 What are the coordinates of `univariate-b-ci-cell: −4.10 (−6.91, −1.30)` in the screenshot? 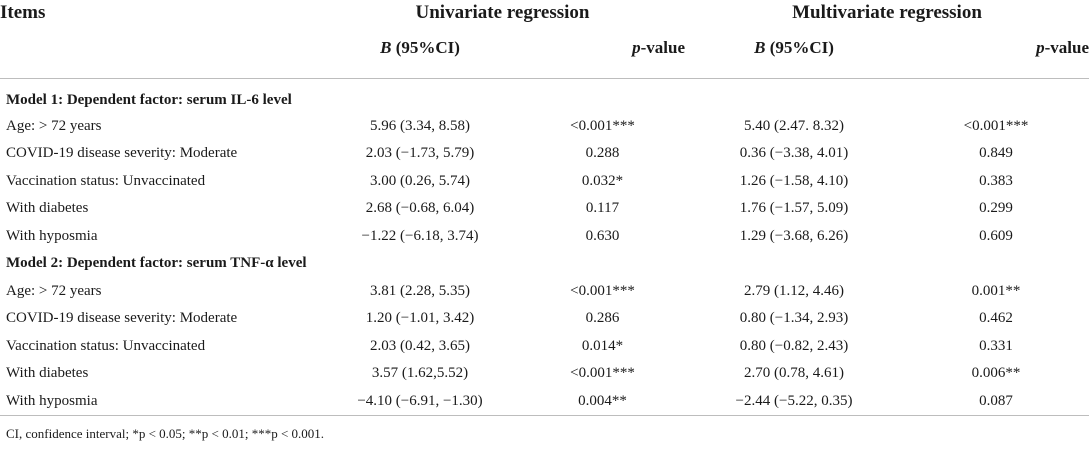 It's located at (420, 400).